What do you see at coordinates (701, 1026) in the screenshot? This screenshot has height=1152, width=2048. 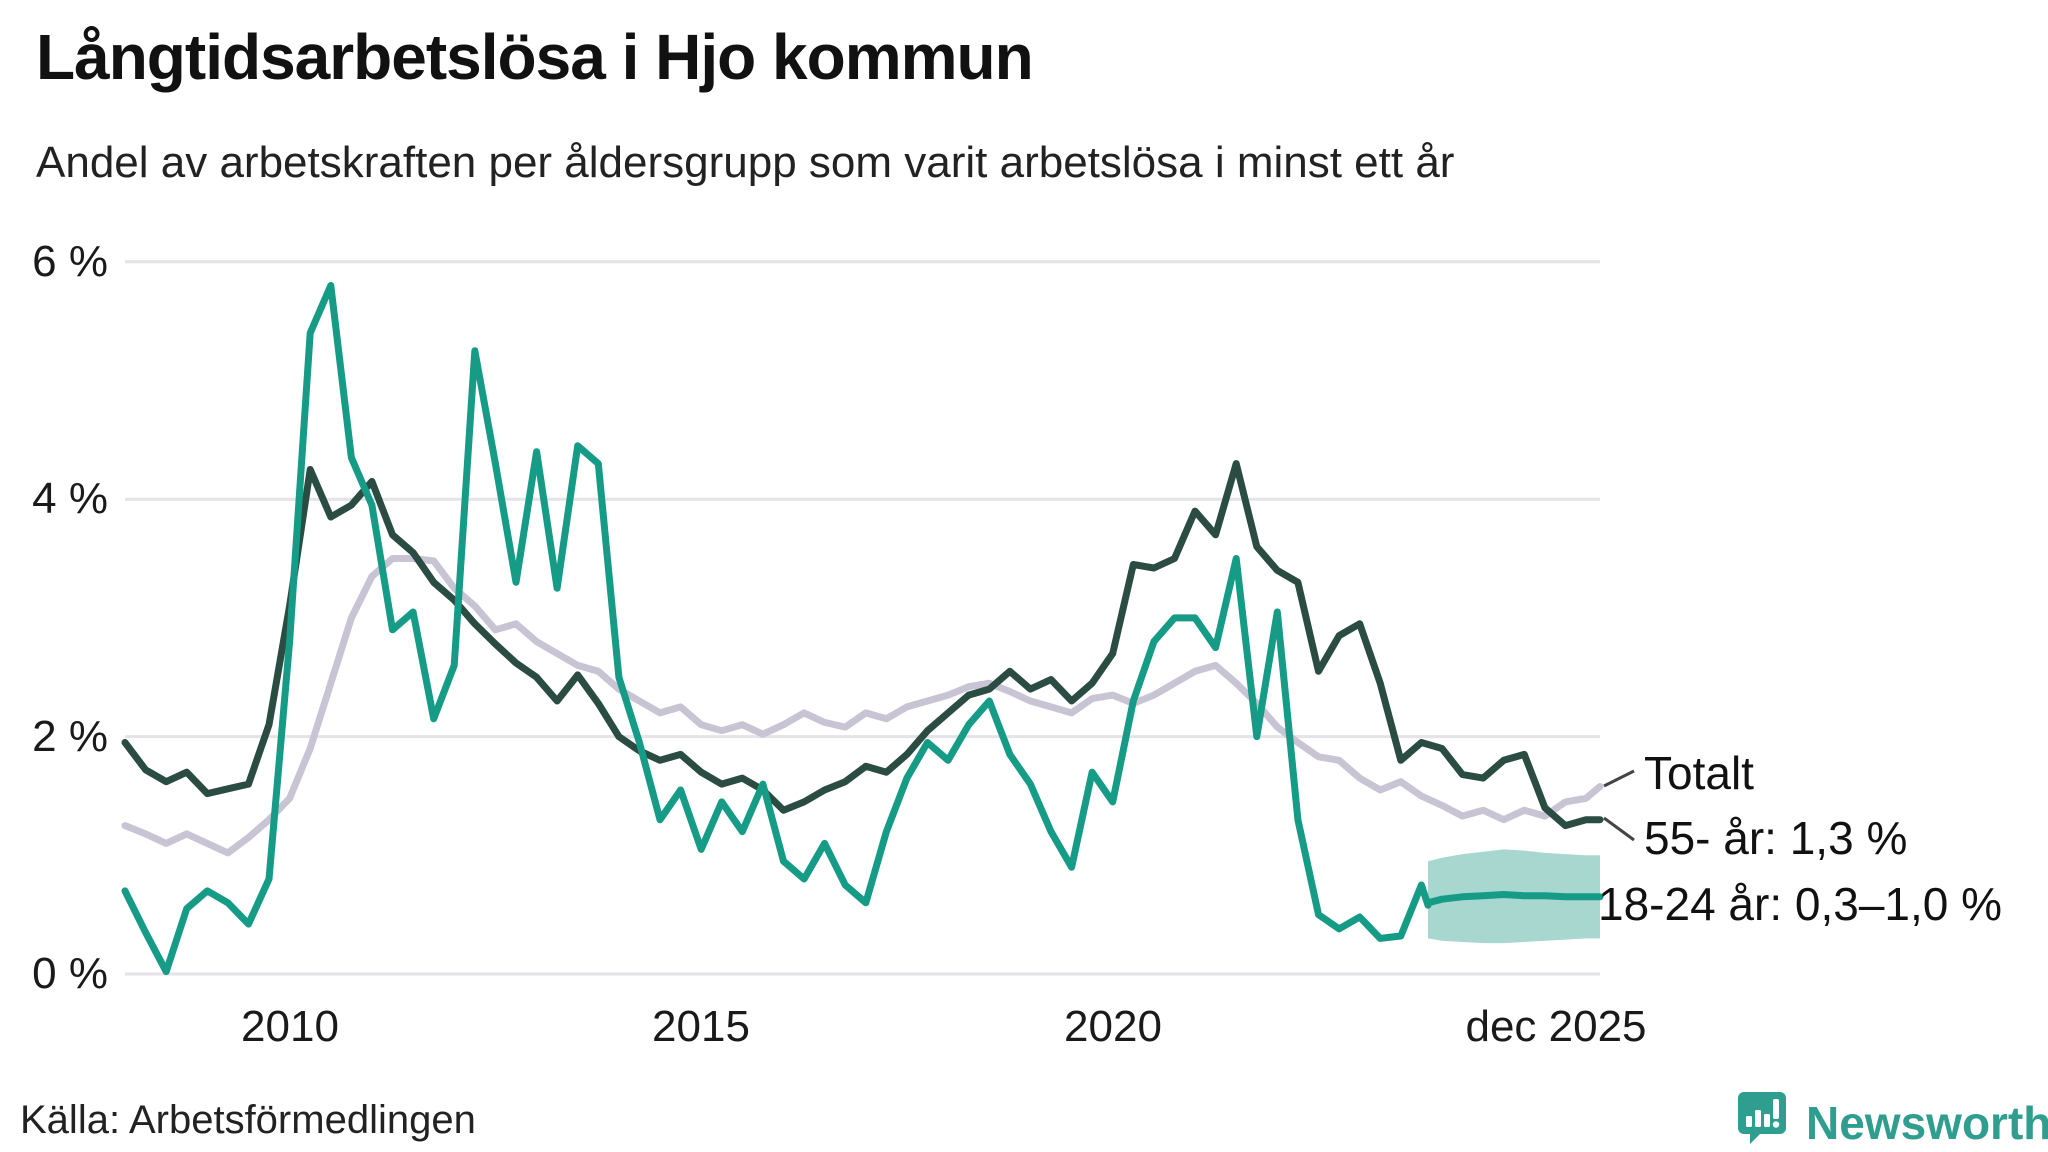 I see `x-axis-tick-2015: 2015` at bounding box center [701, 1026].